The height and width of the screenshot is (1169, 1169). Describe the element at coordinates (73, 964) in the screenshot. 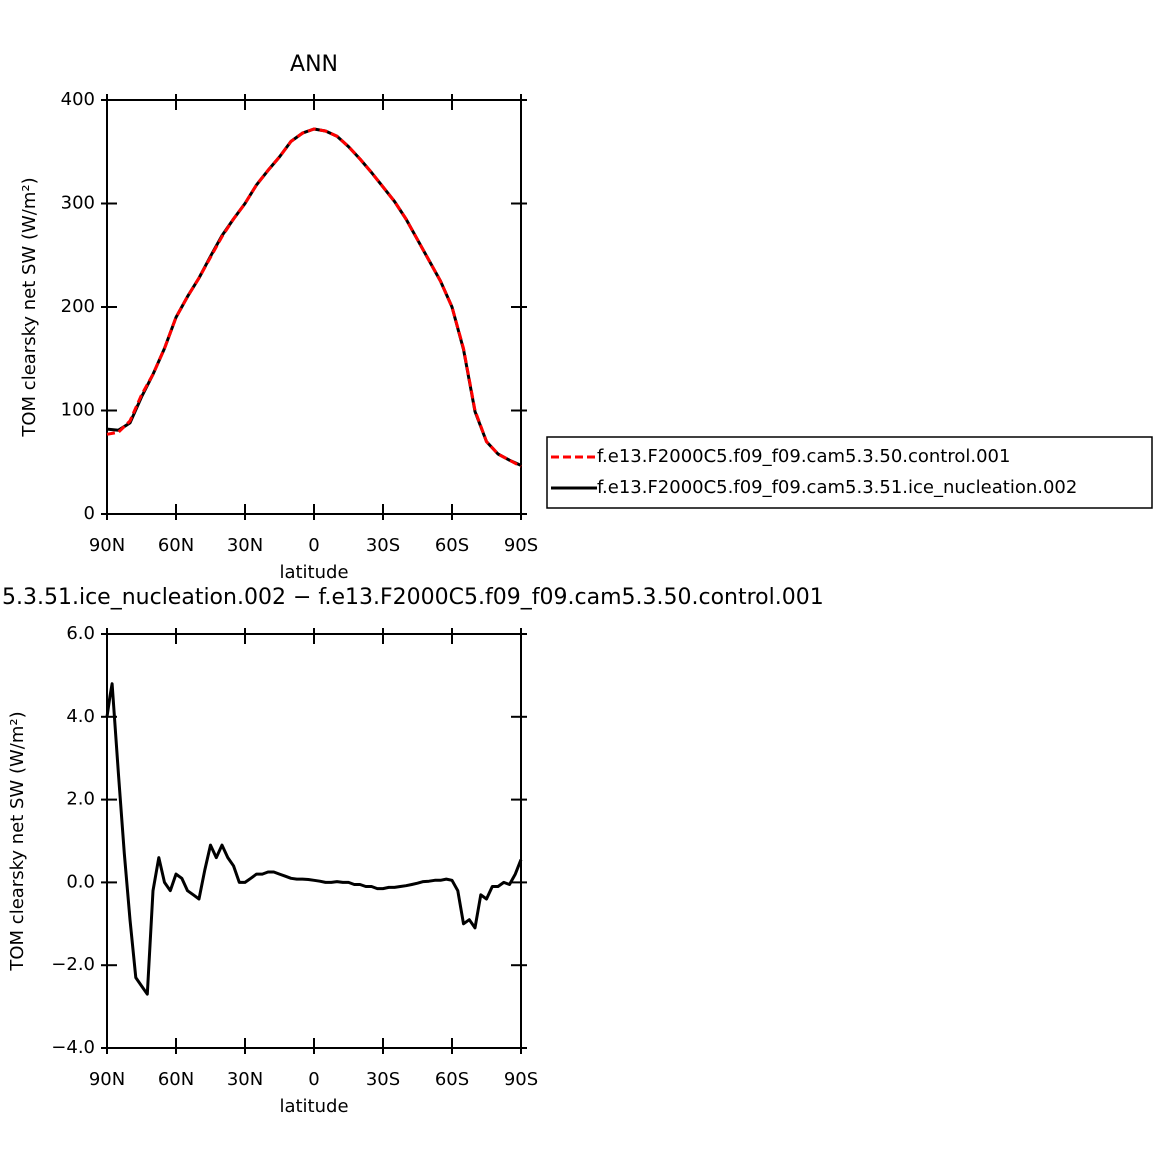

I see `y-tick-label: −2.0` at that location.